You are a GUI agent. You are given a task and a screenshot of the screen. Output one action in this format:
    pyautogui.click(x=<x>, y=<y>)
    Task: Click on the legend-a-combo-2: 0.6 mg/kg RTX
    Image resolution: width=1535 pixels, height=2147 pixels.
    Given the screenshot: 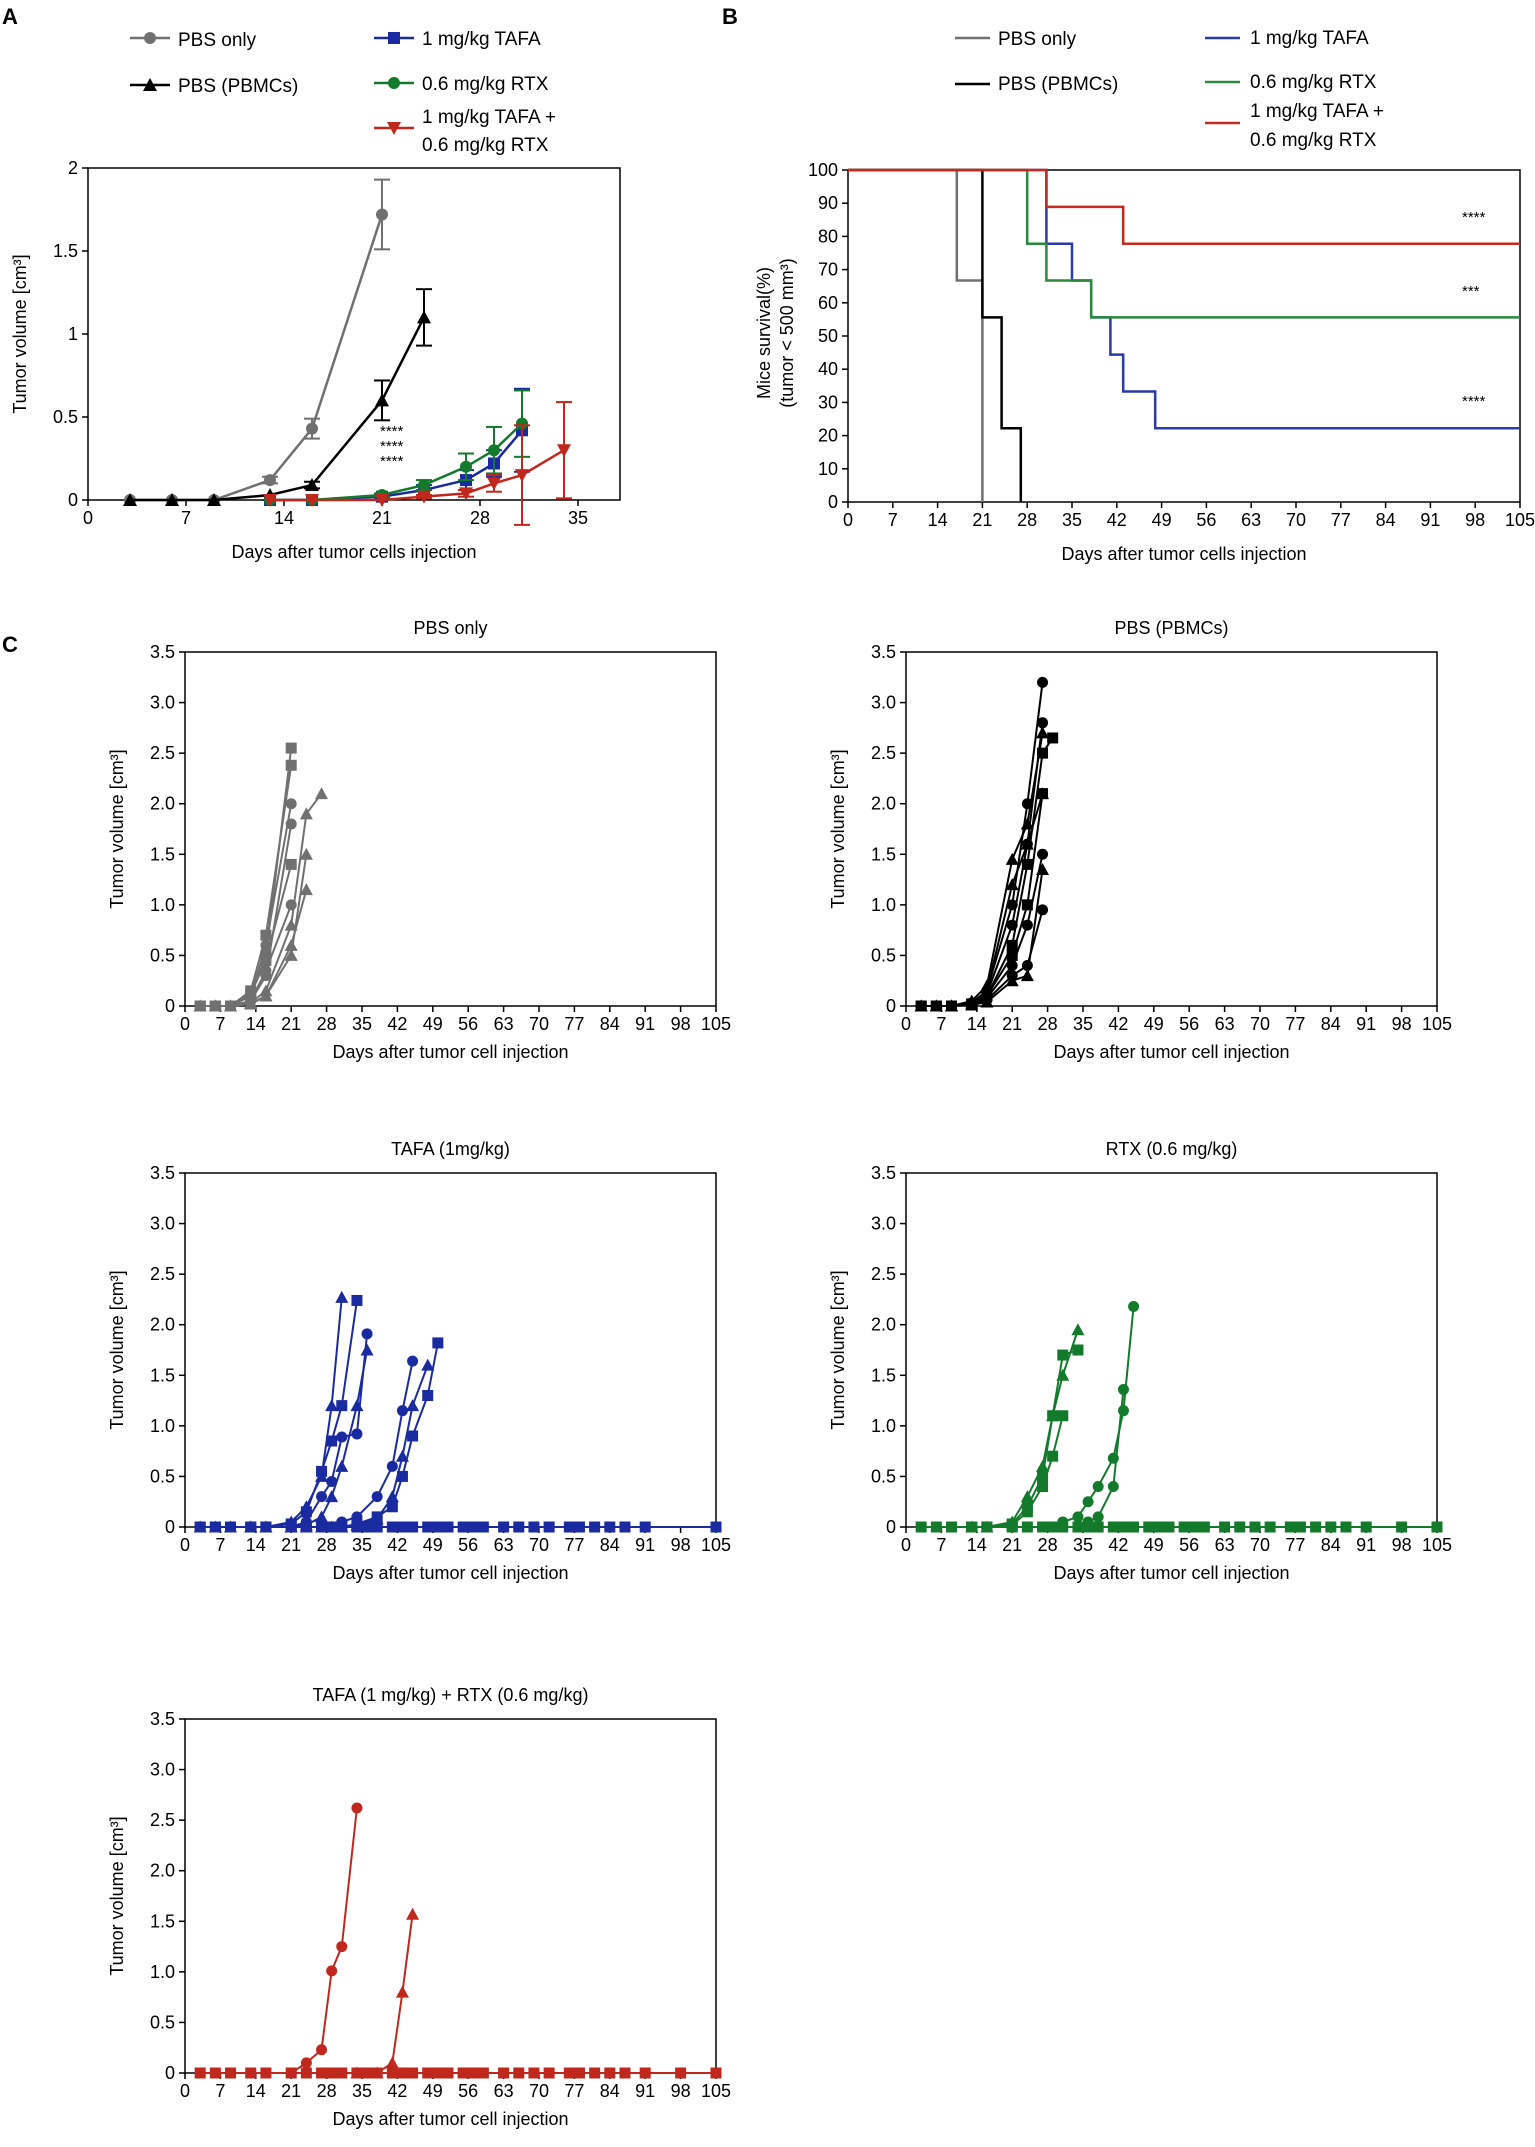 What is the action you would take?
    pyautogui.click(x=485, y=145)
    